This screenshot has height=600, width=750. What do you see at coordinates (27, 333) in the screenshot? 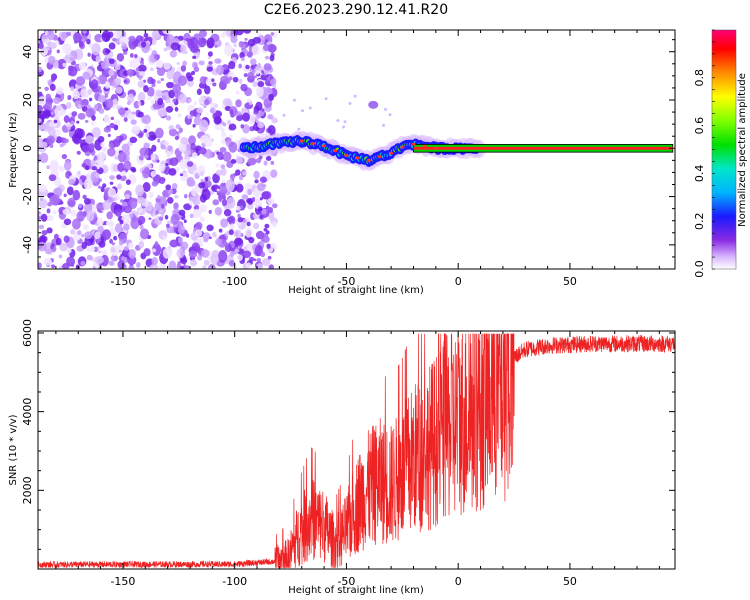
I see `y-tick-label: 6000` at bounding box center [27, 333].